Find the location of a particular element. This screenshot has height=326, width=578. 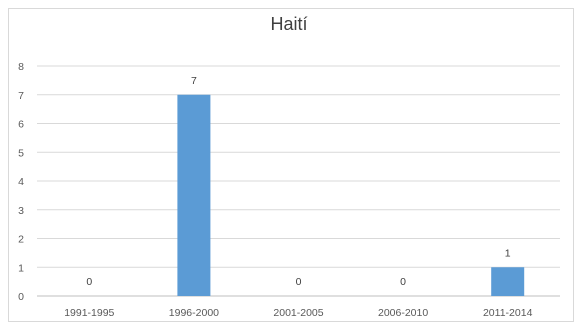

y-tick-label-2: 2 is located at coordinates (21, 240).